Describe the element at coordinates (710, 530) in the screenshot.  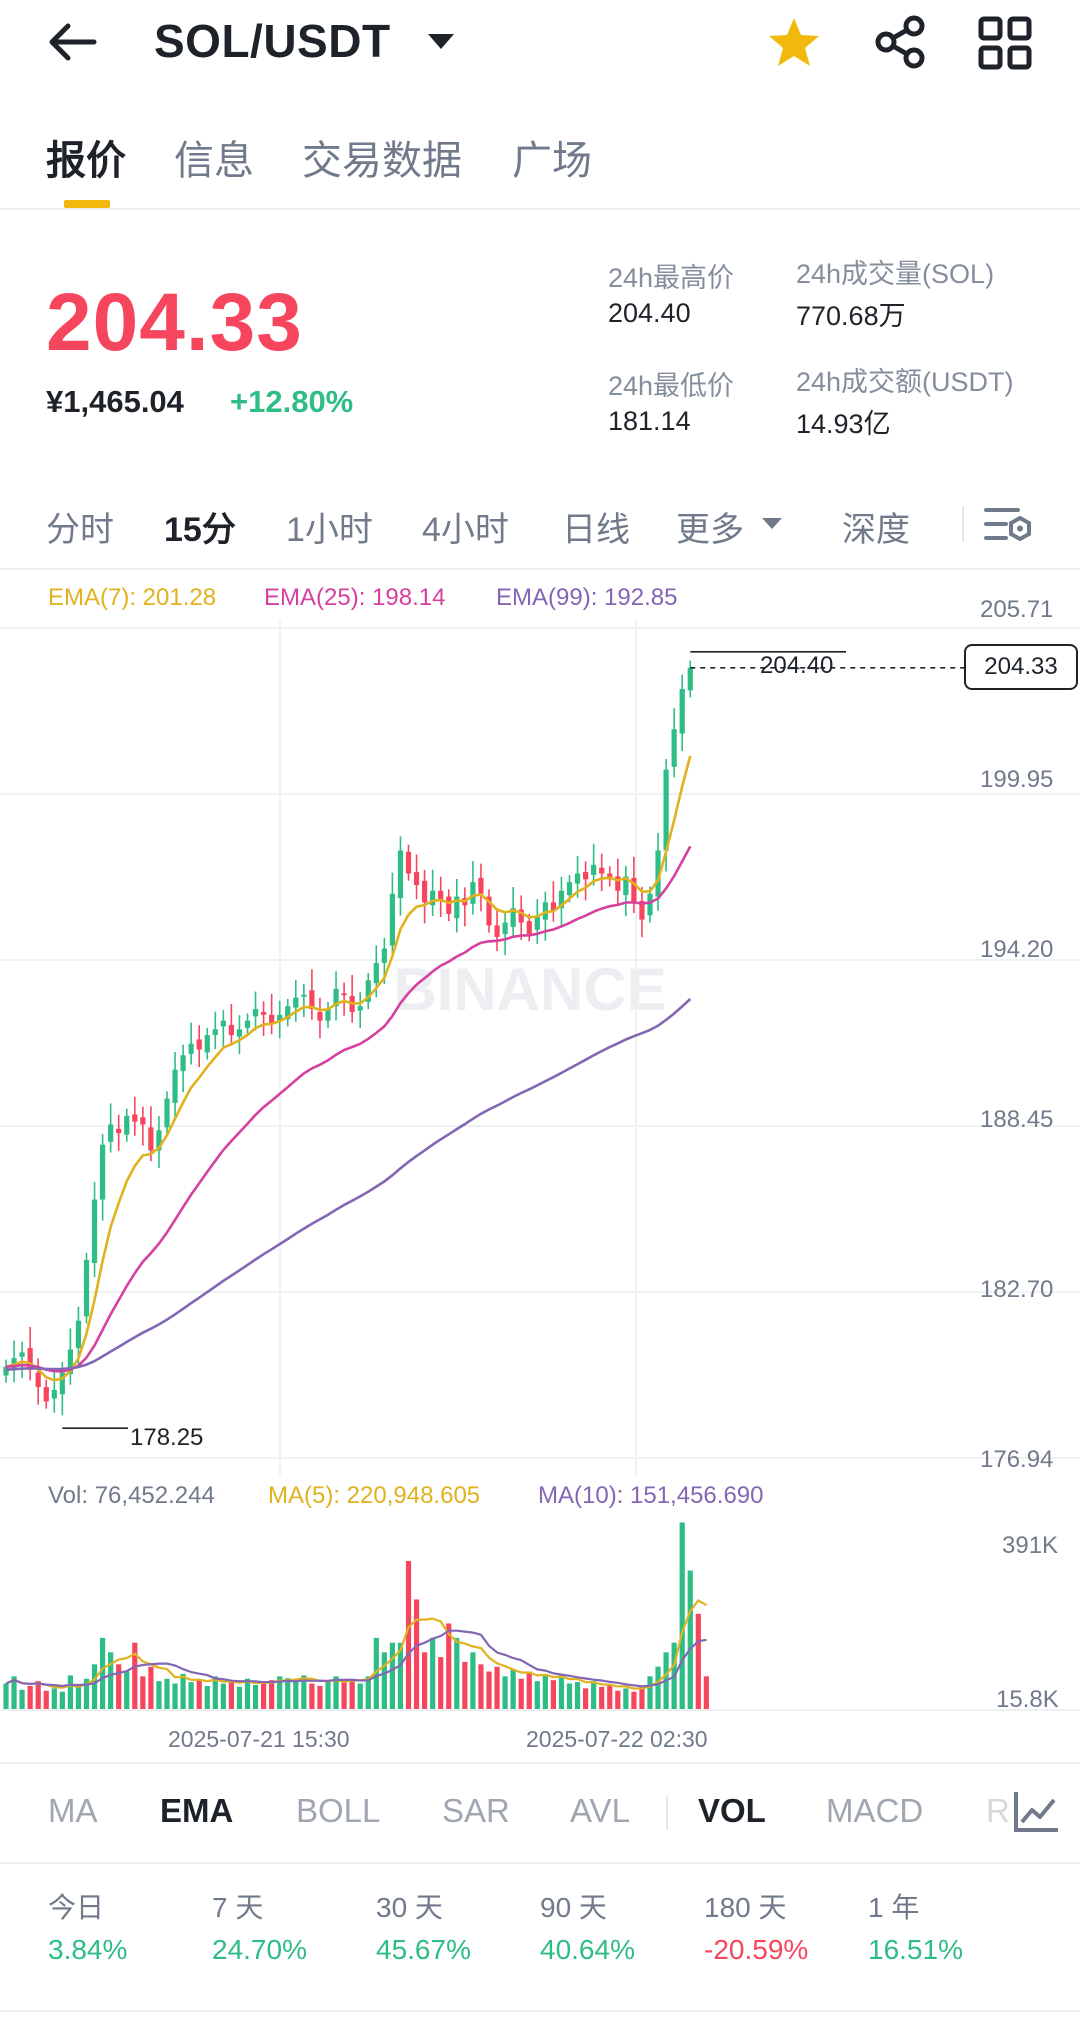
I see `interval-more: 更多` at that location.